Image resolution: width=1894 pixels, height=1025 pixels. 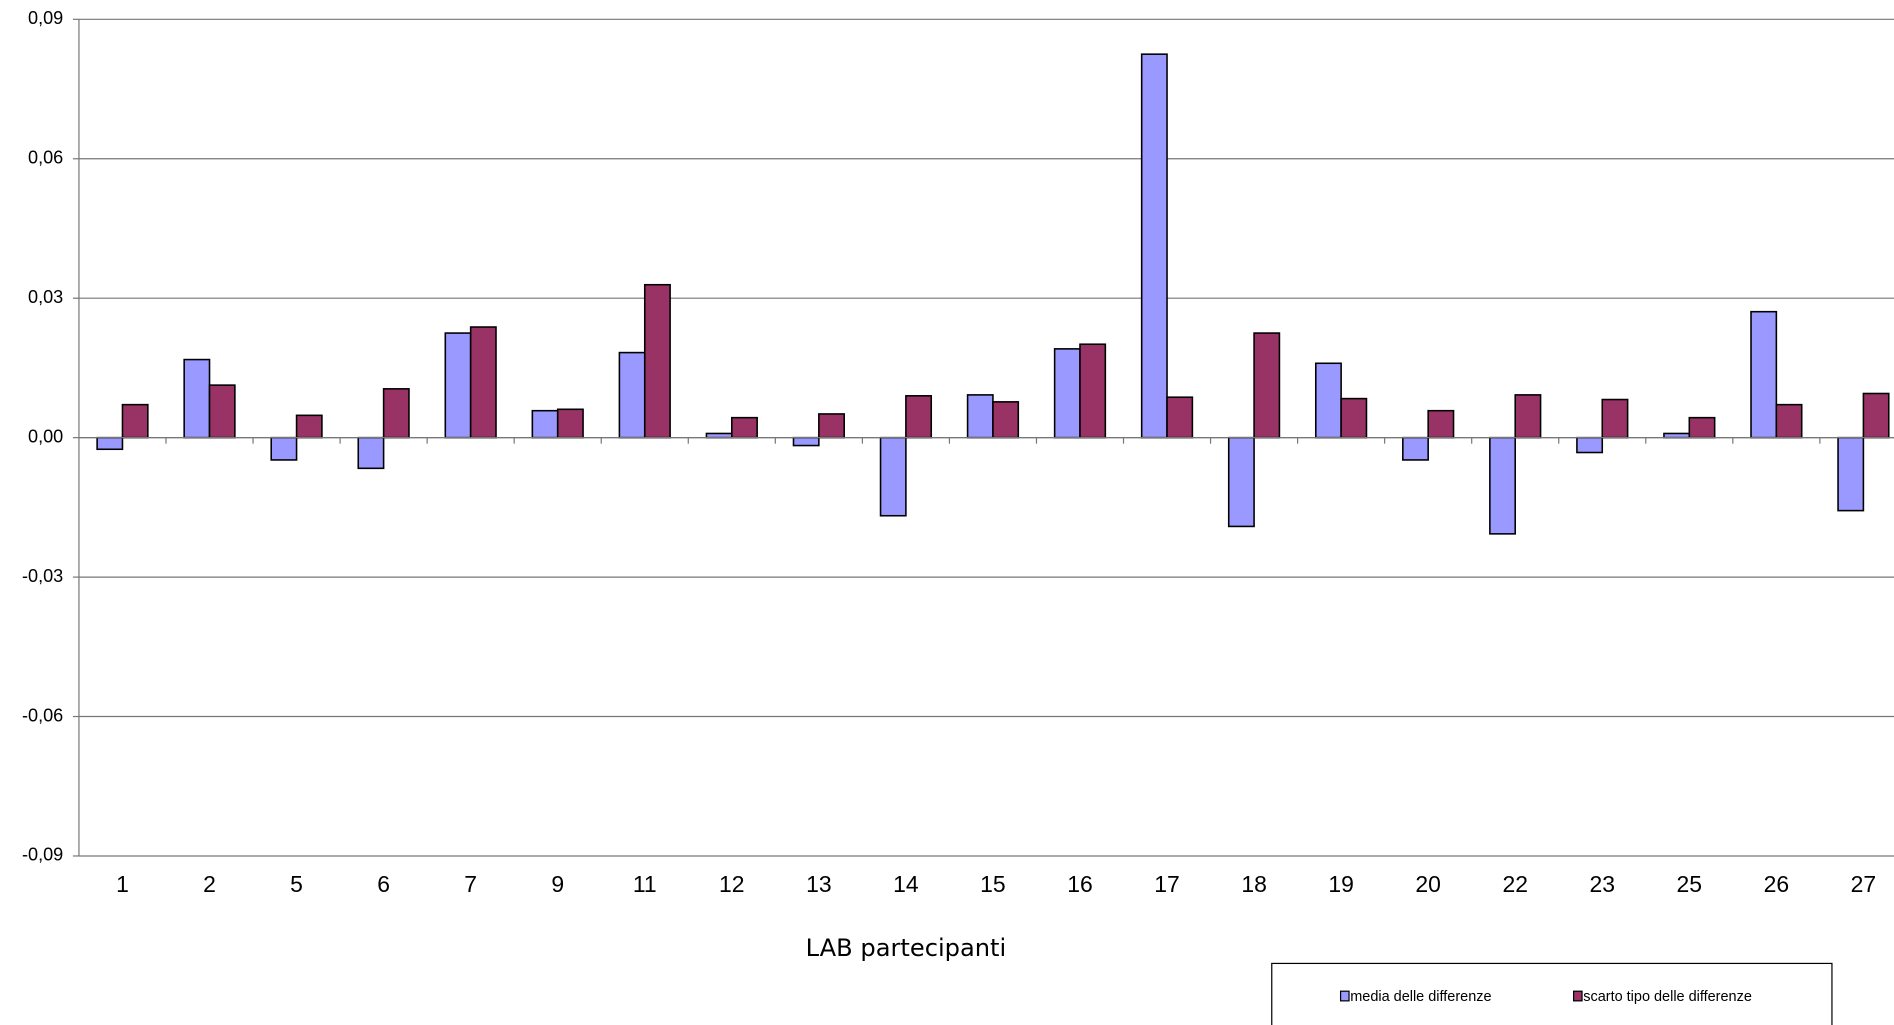 I want to click on x-tick-label: 7, so click(x=470, y=884).